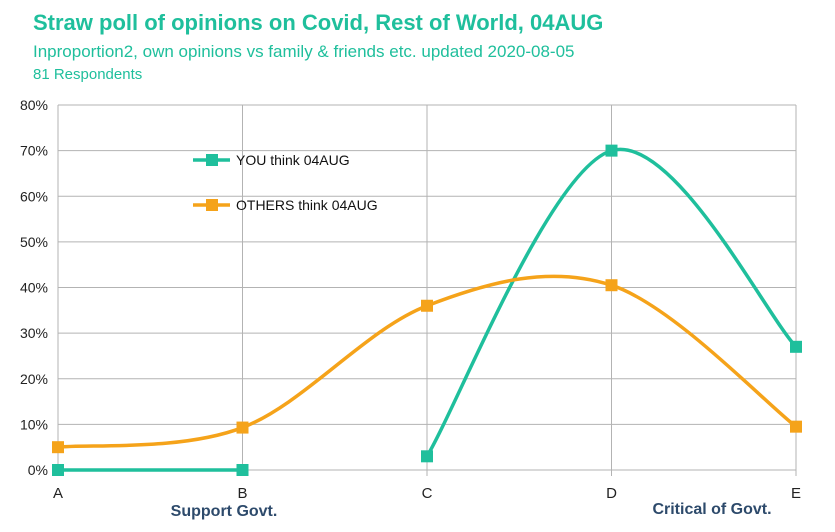 This screenshot has width=835, height=532. I want to click on y-tick-label: 70%, so click(34, 151).